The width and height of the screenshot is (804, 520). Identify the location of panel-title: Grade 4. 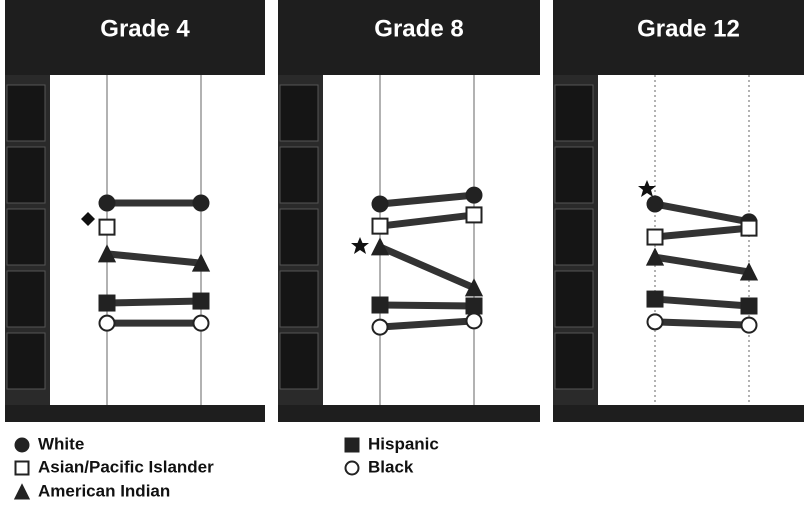
(145, 28).